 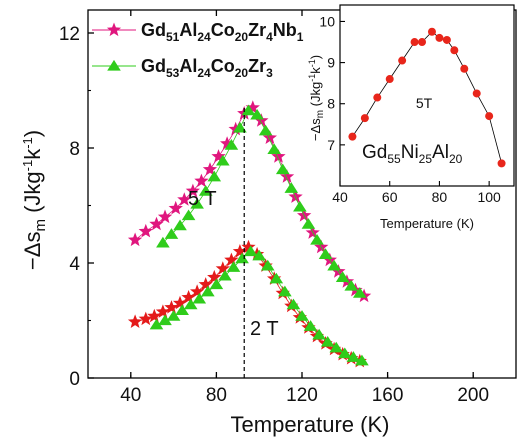 I want to click on x-tick-label: 120, so click(x=302, y=395).